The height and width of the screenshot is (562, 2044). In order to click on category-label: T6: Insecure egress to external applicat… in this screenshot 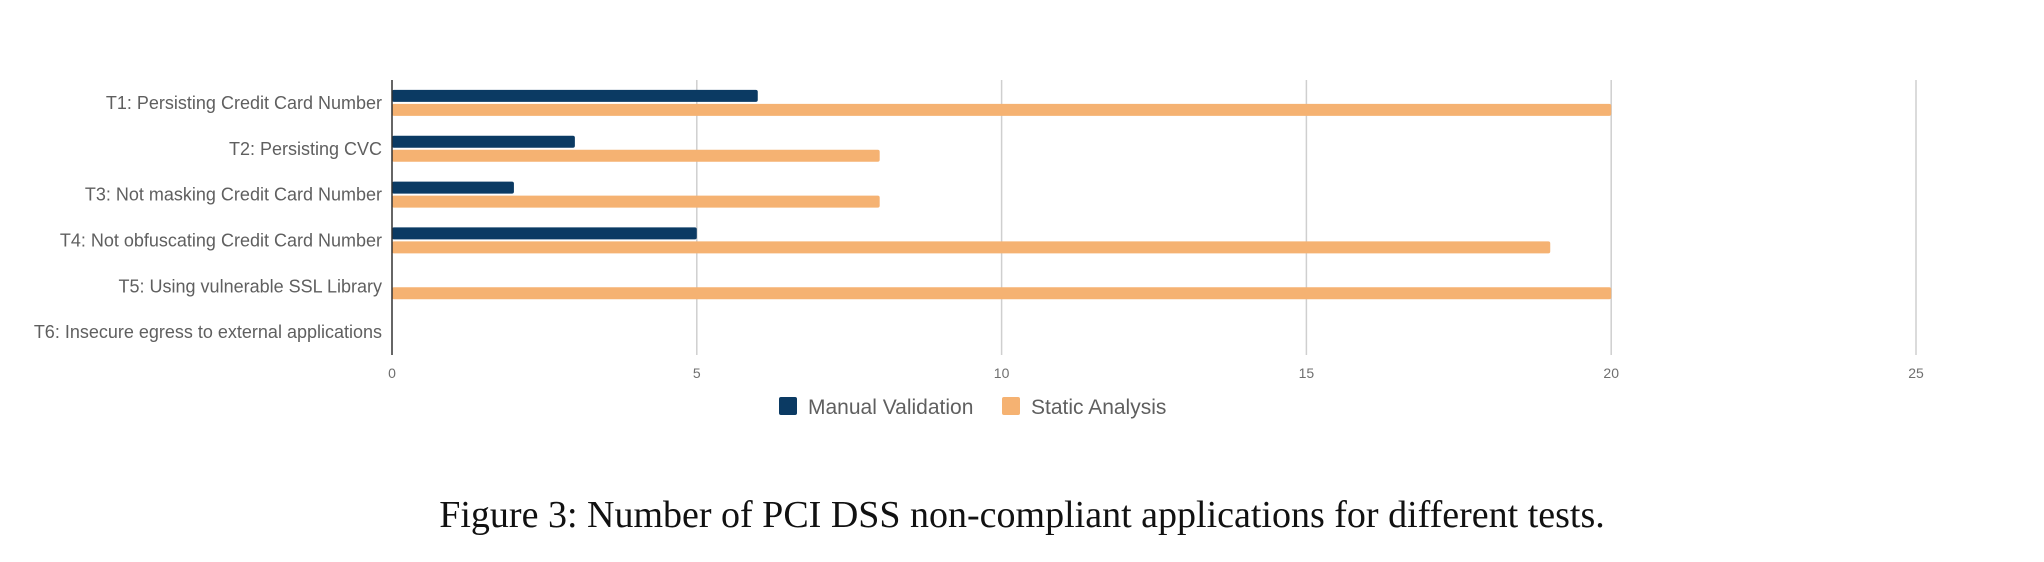, I will do `click(208, 332)`.